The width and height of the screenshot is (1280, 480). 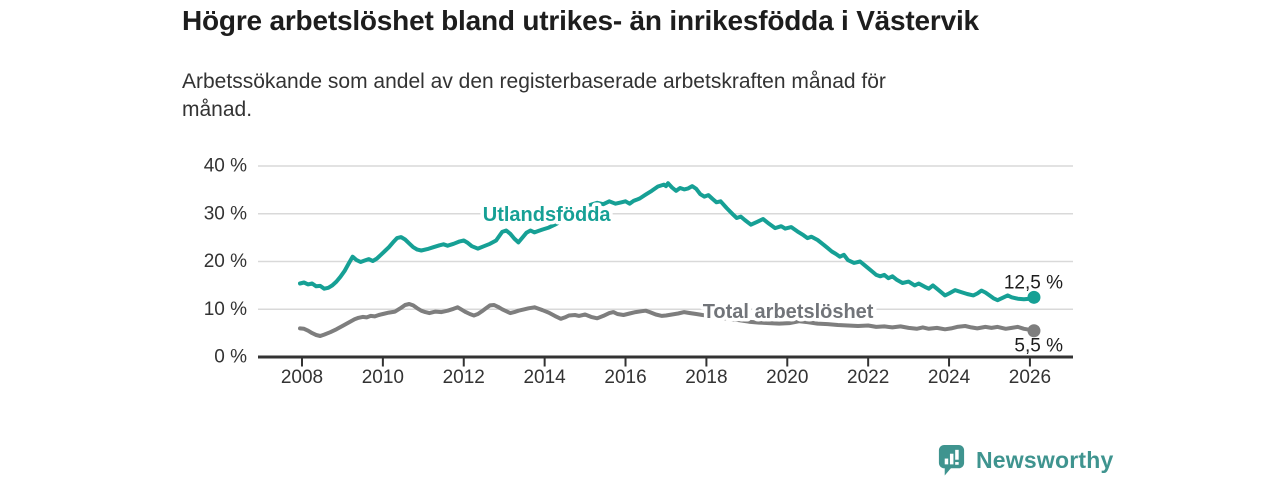 I want to click on y-tick-label-40: 40 %, so click(x=225, y=166).